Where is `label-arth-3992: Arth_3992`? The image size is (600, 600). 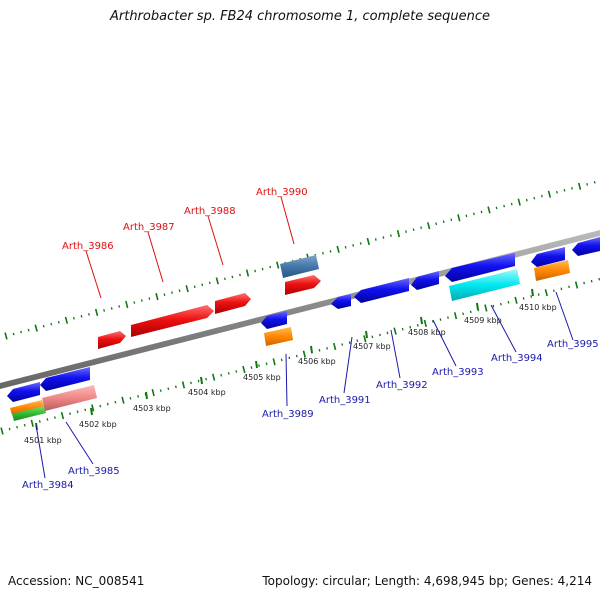
label-arth-3992: Arth_3992 is located at coordinates (402, 385).